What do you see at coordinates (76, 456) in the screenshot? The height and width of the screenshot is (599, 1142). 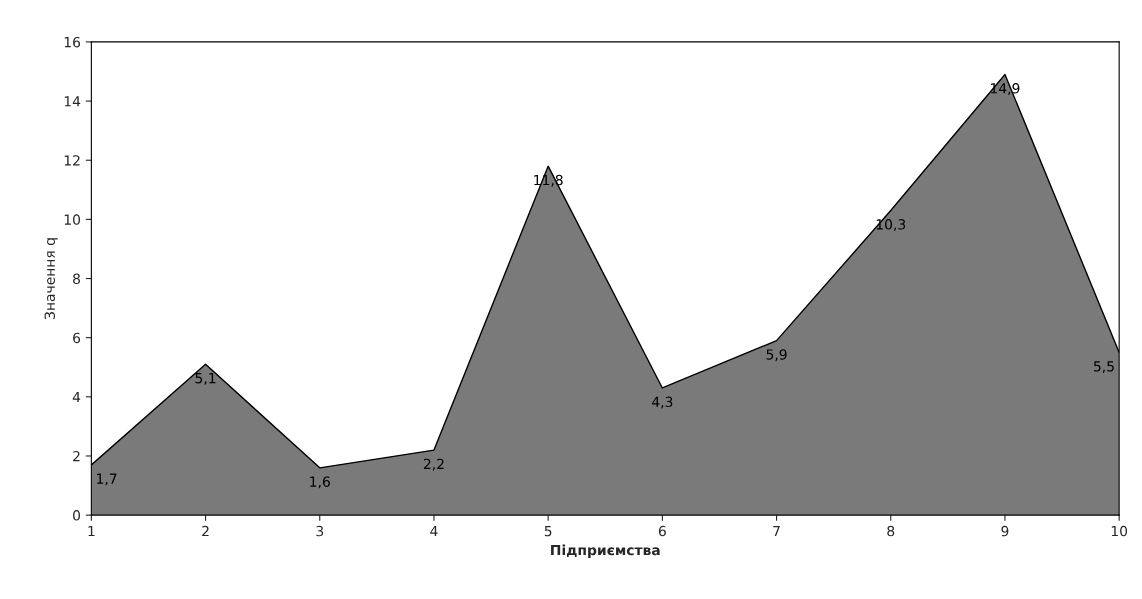 I see `y-tick-label: 2` at bounding box center [76, 456].